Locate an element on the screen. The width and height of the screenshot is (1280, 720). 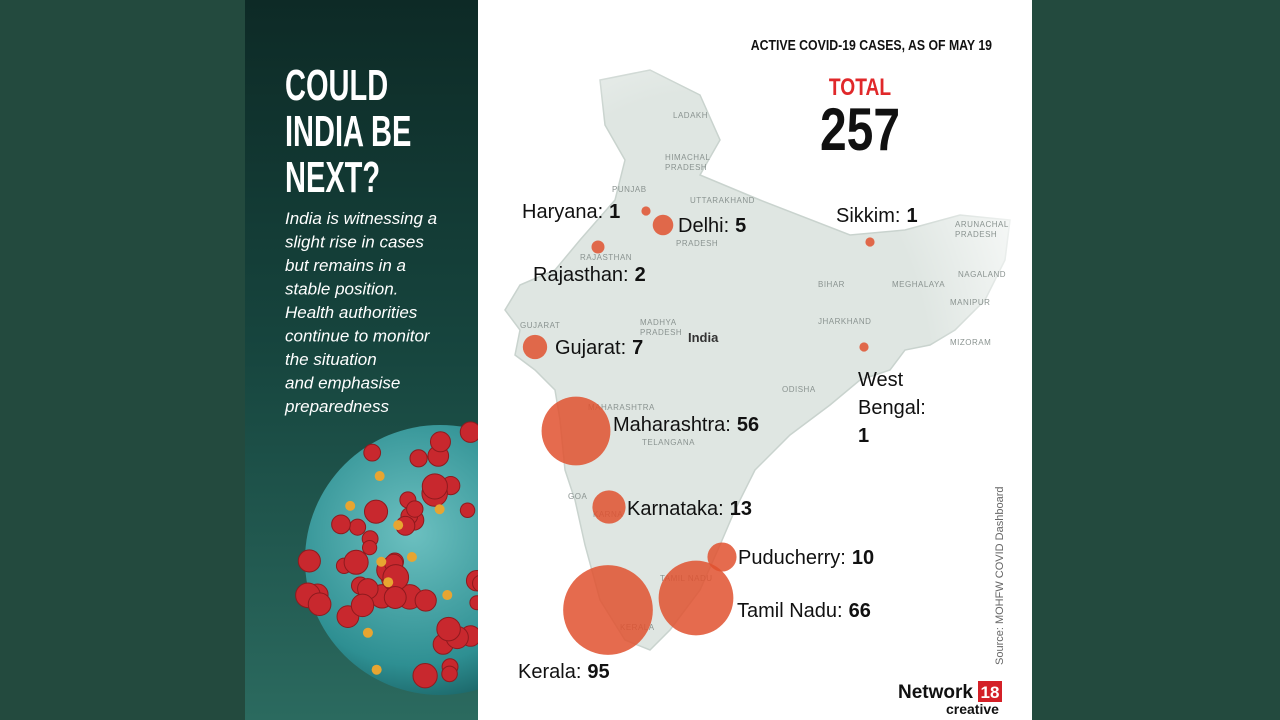
body-line: slight rise in cases is located at coordinates (354, 242).